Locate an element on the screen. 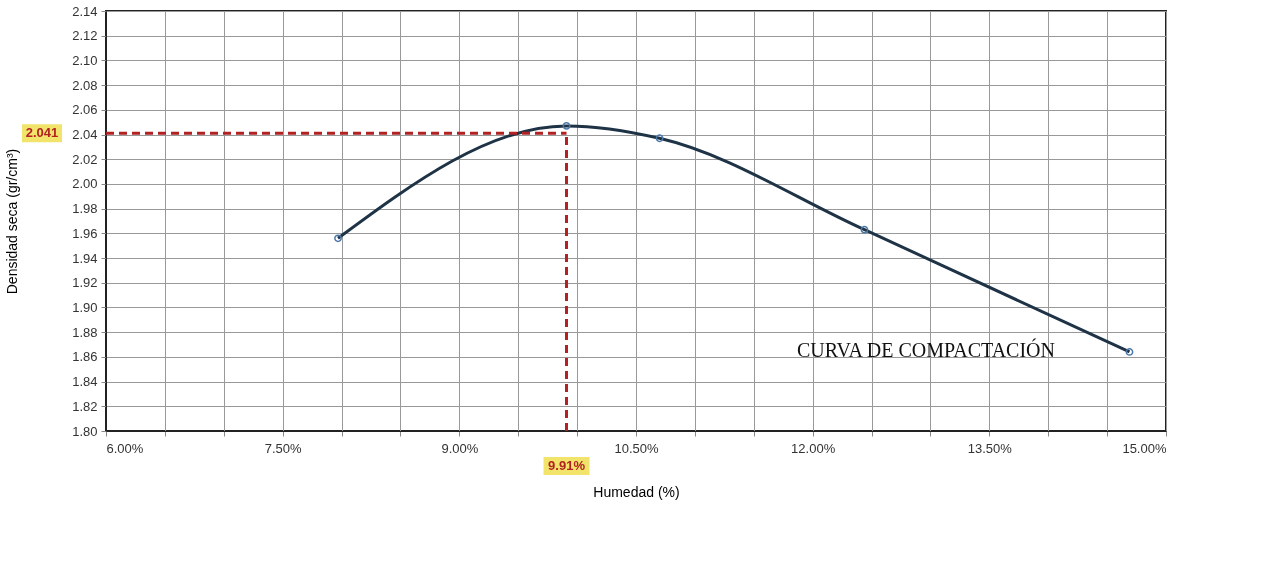 The image size is (1272, 585). x-tick-label: 6.00% is located at coordinates (125, 448).